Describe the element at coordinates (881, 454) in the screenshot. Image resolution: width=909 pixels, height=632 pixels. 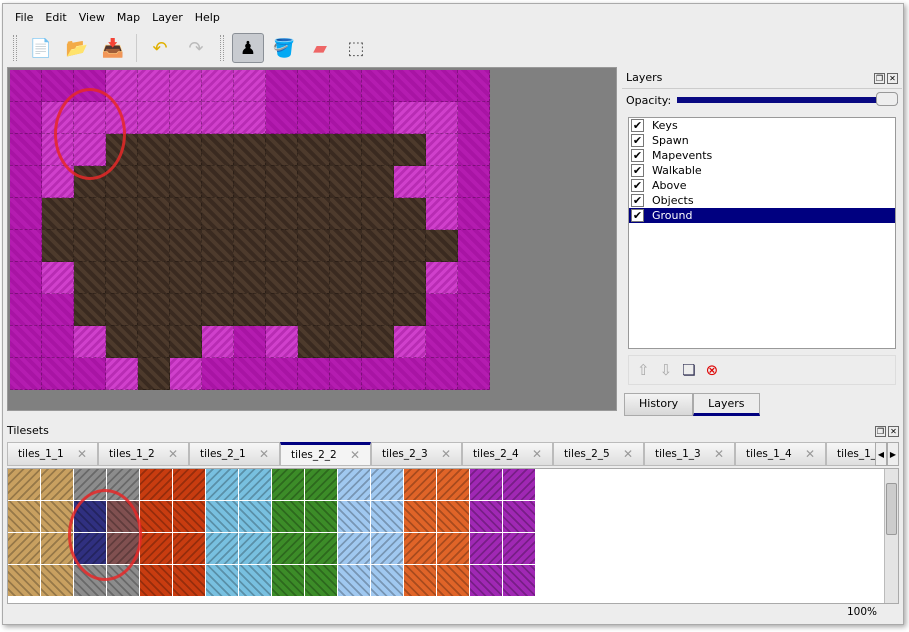
I see `tab-scroll-left-icon: ◀` at that location.